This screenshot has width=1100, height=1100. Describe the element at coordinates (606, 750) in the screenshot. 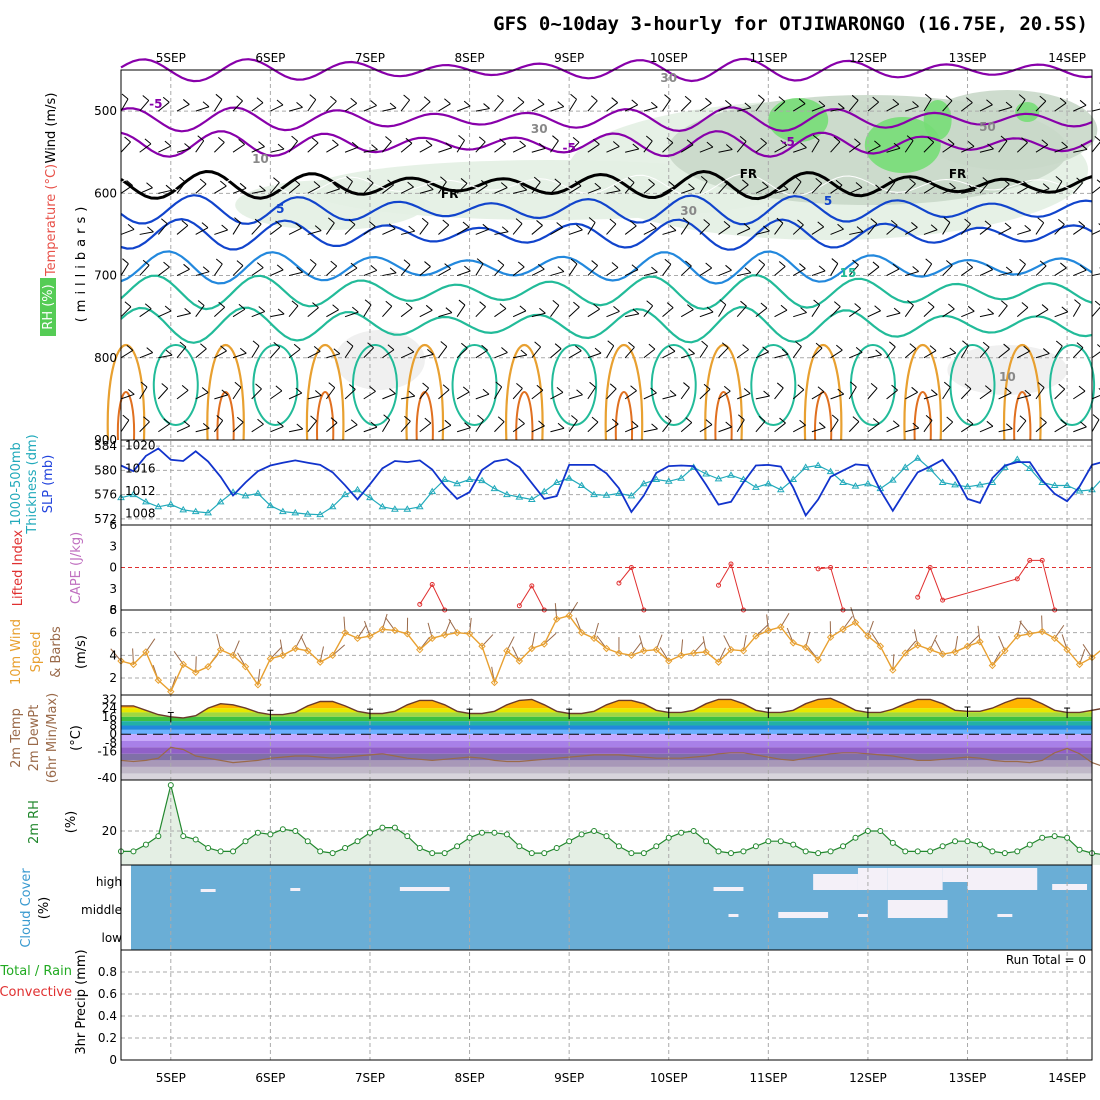

I see `temp-band` at that location.